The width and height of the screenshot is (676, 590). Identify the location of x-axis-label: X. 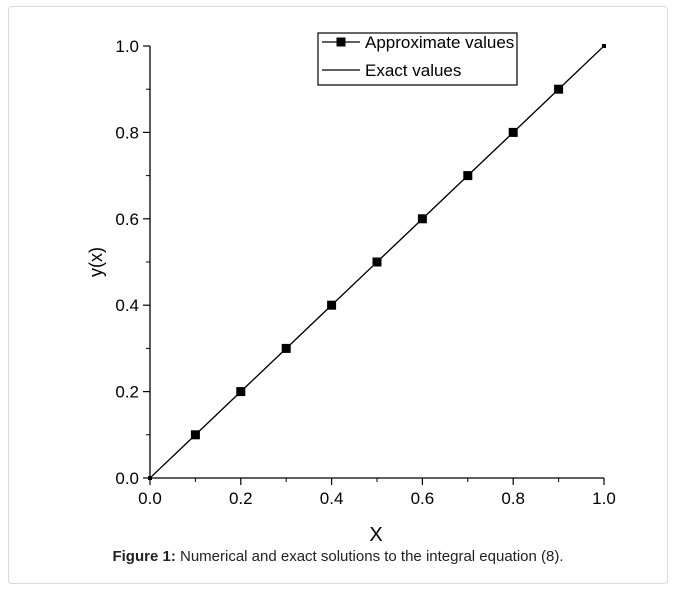
(375, 535).